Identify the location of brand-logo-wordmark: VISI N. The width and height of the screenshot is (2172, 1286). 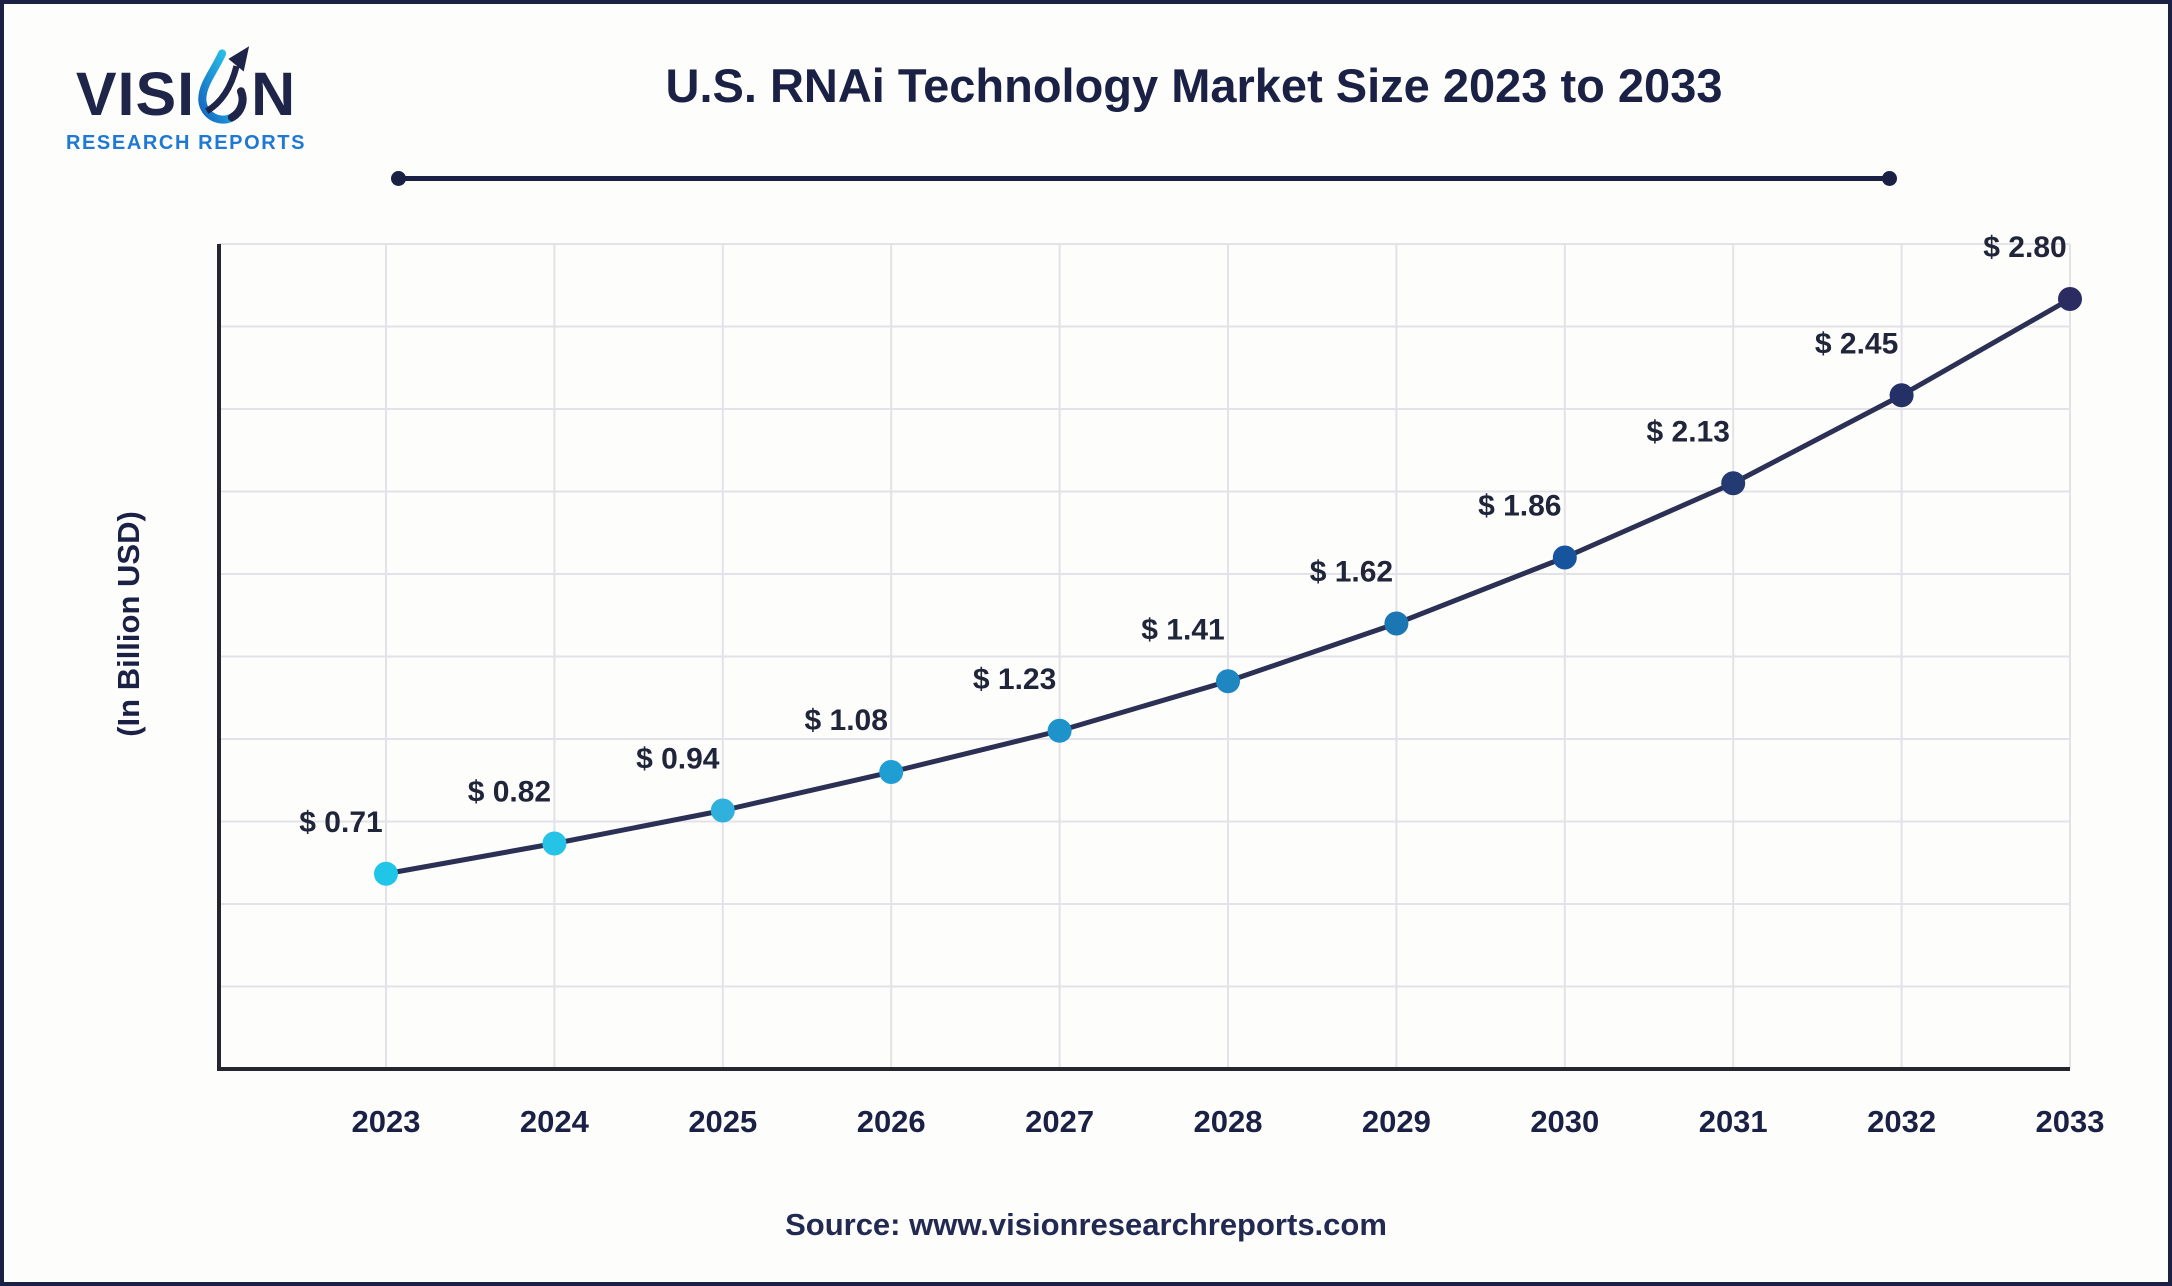
(186, 83).